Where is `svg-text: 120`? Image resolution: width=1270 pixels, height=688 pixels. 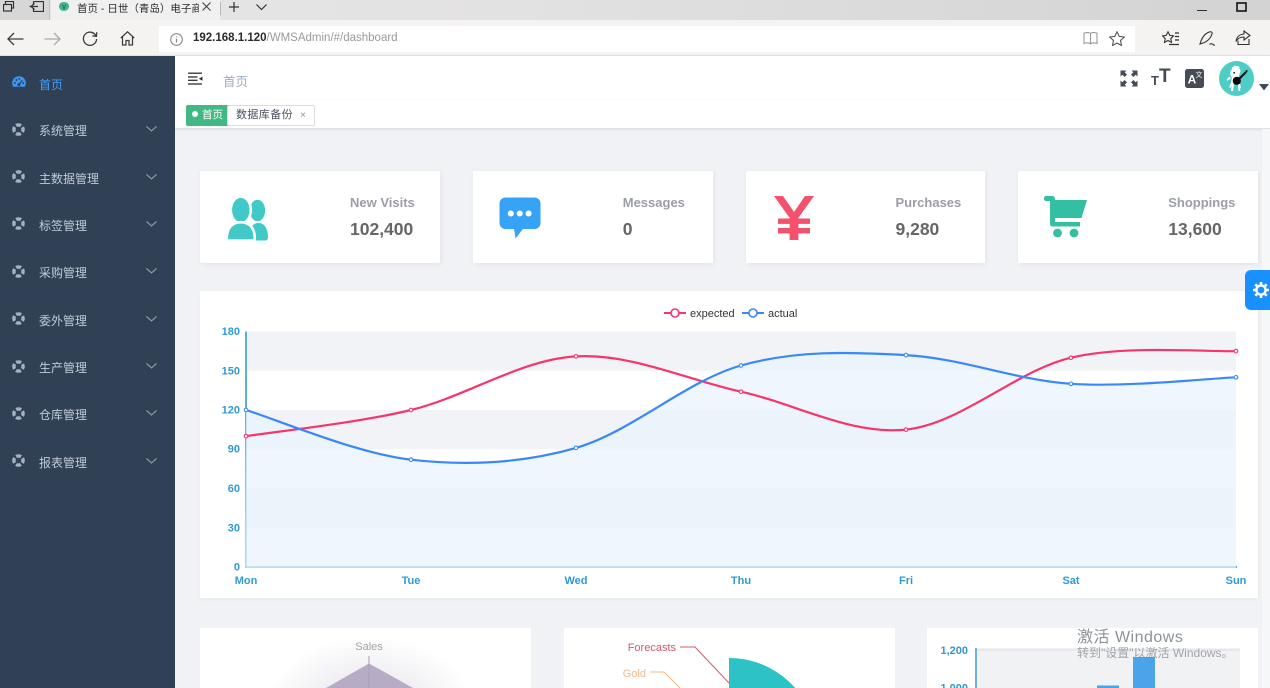
svg-text: 120 is located at coordinates (231, 411).